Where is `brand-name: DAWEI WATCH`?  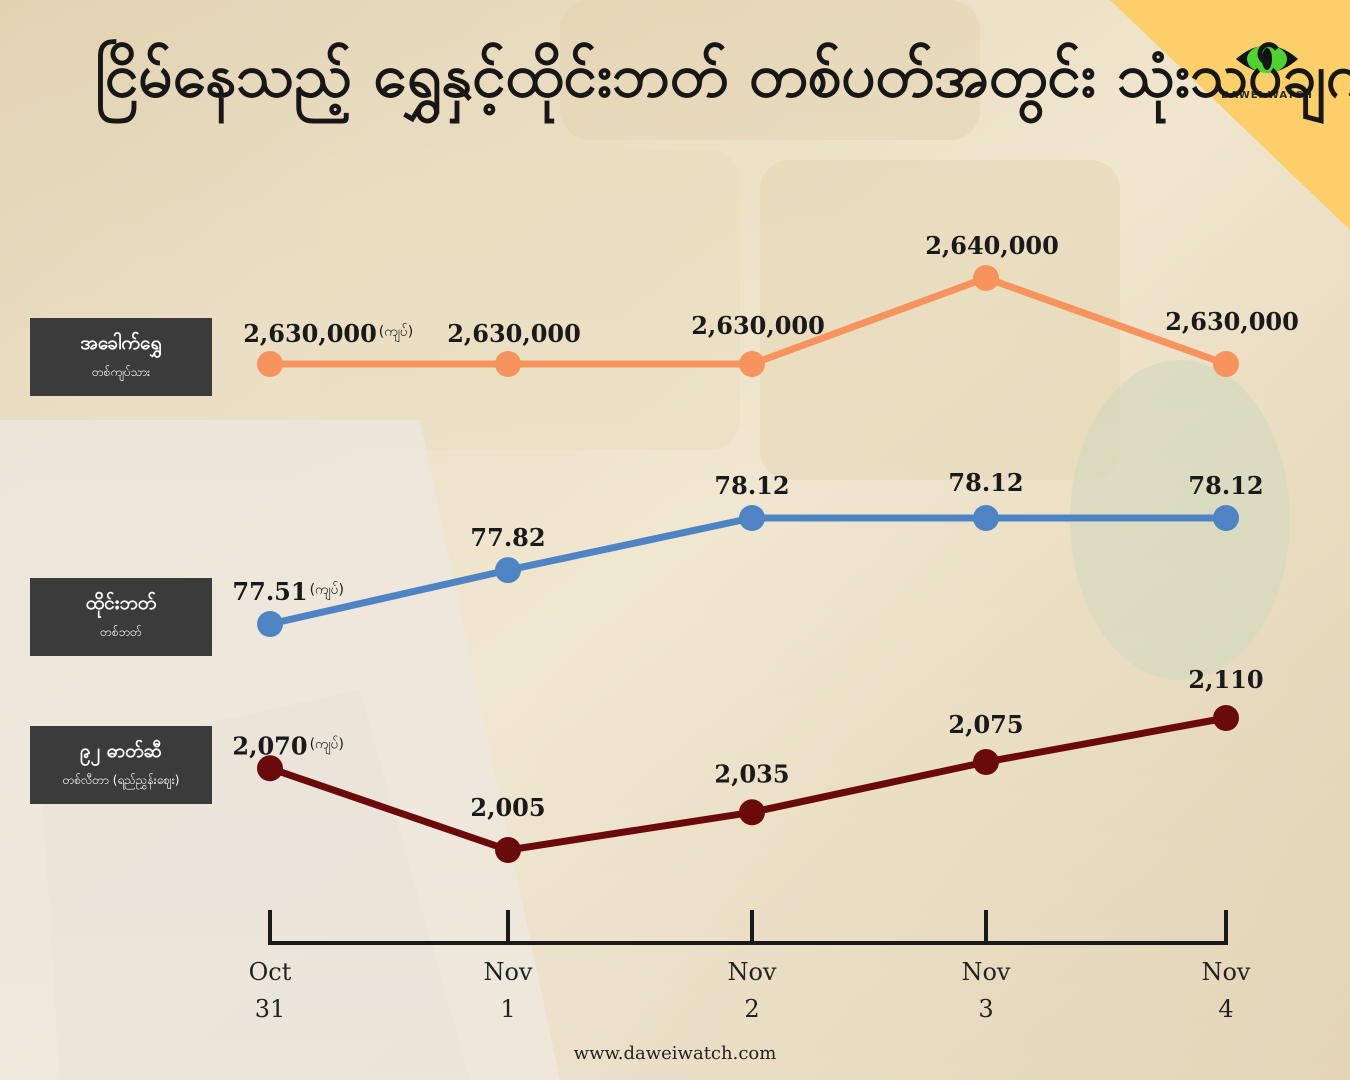 brand-name: DAWEI WATCH is located at coordinates (1267, 95).